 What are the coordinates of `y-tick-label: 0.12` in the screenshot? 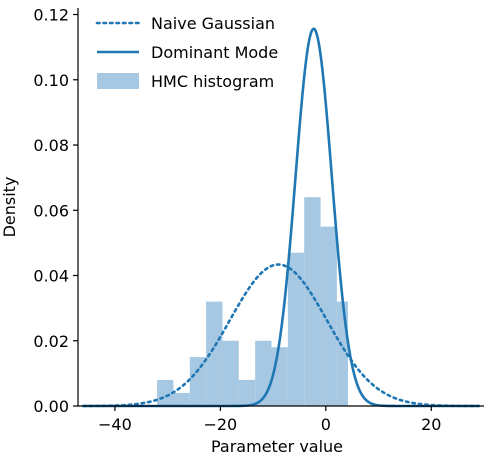 It's located at (51, 15).